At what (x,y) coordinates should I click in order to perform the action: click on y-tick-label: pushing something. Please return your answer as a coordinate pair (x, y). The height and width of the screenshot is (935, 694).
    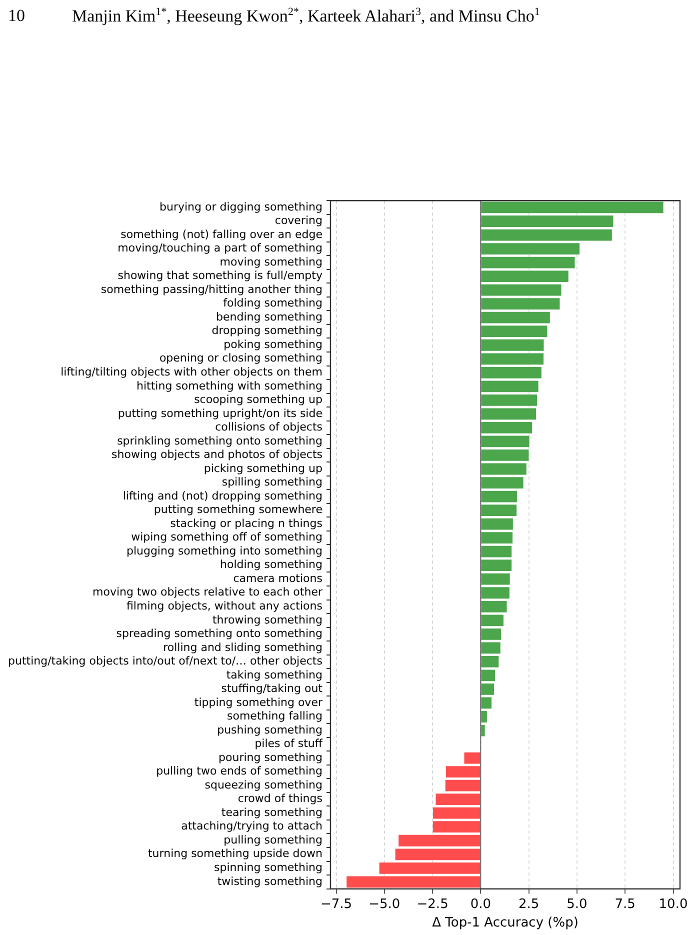
    Looking at the image, I should click on (269, 729).